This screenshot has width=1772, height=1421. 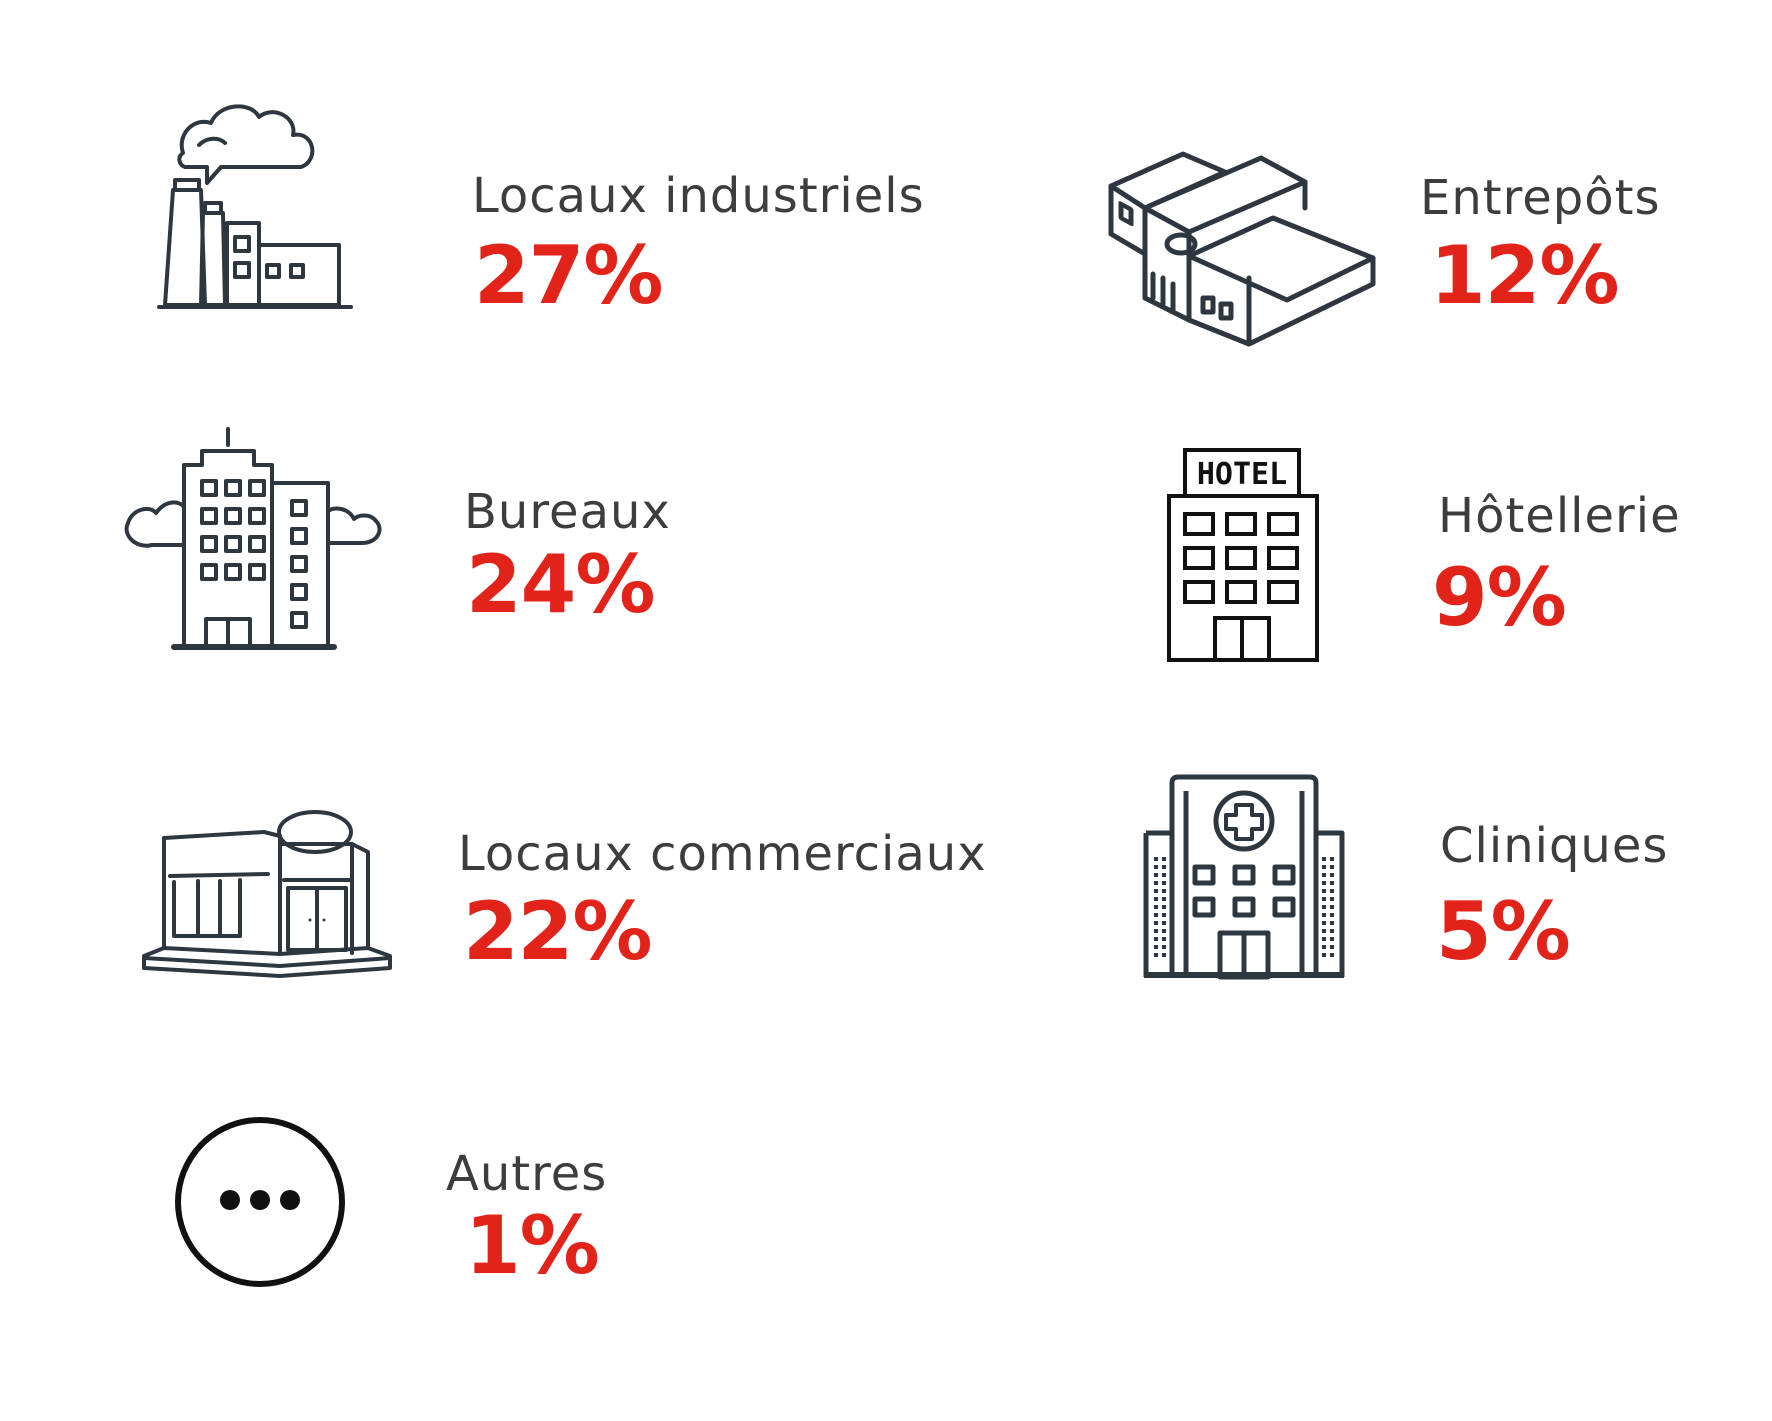 What do you see at coordinates (257, 540) in the screenshot?
I see `office-building-icon` at bounding box center [257, 540].